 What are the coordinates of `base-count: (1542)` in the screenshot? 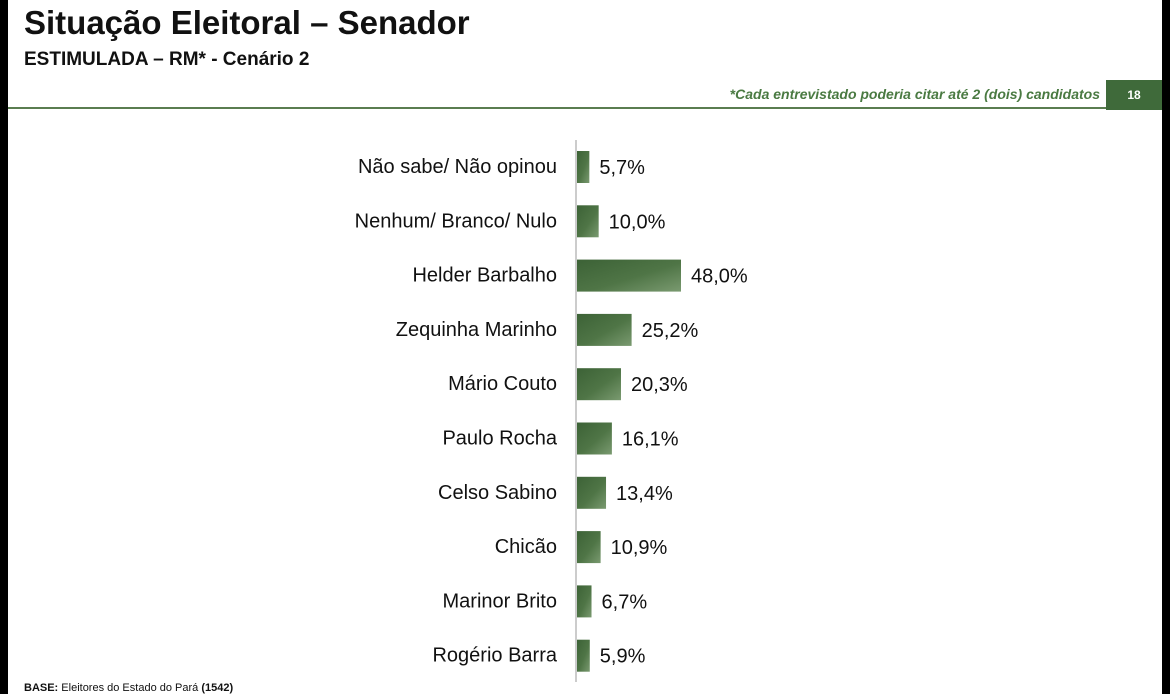 It's located at (217, 688).